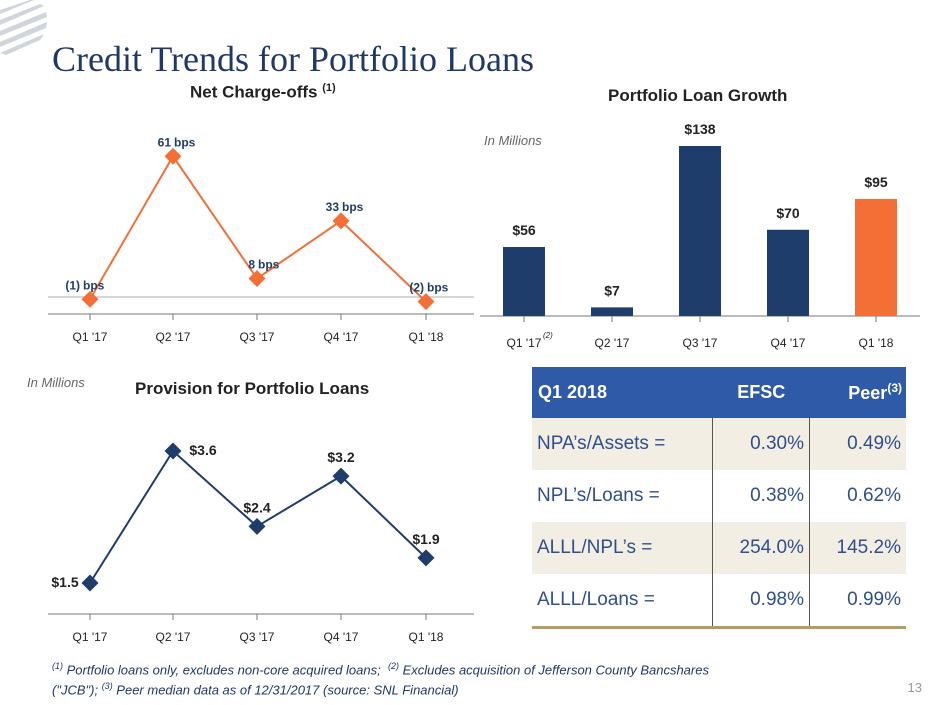  Describe the element at coordinates (761, 548) in the screenshot. I see `table-cell-efsc: 254.0%` at that location.